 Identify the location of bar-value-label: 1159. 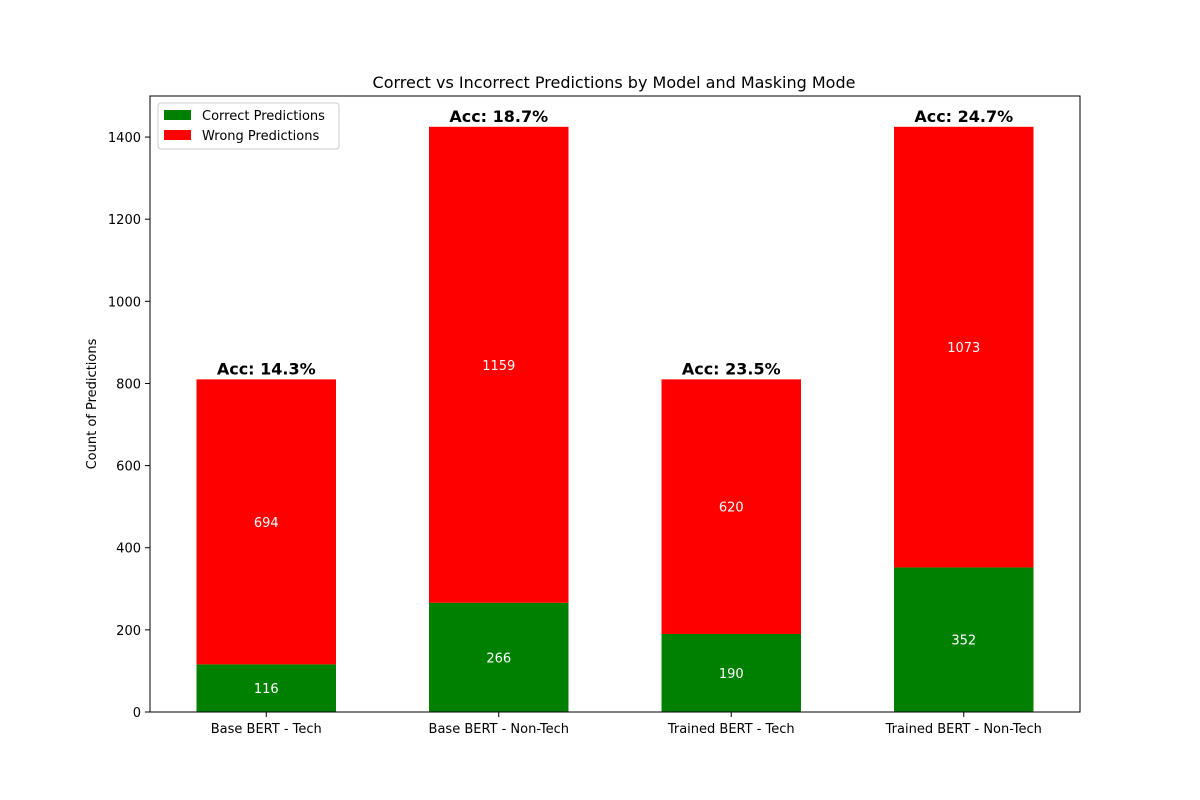
(498, 366).